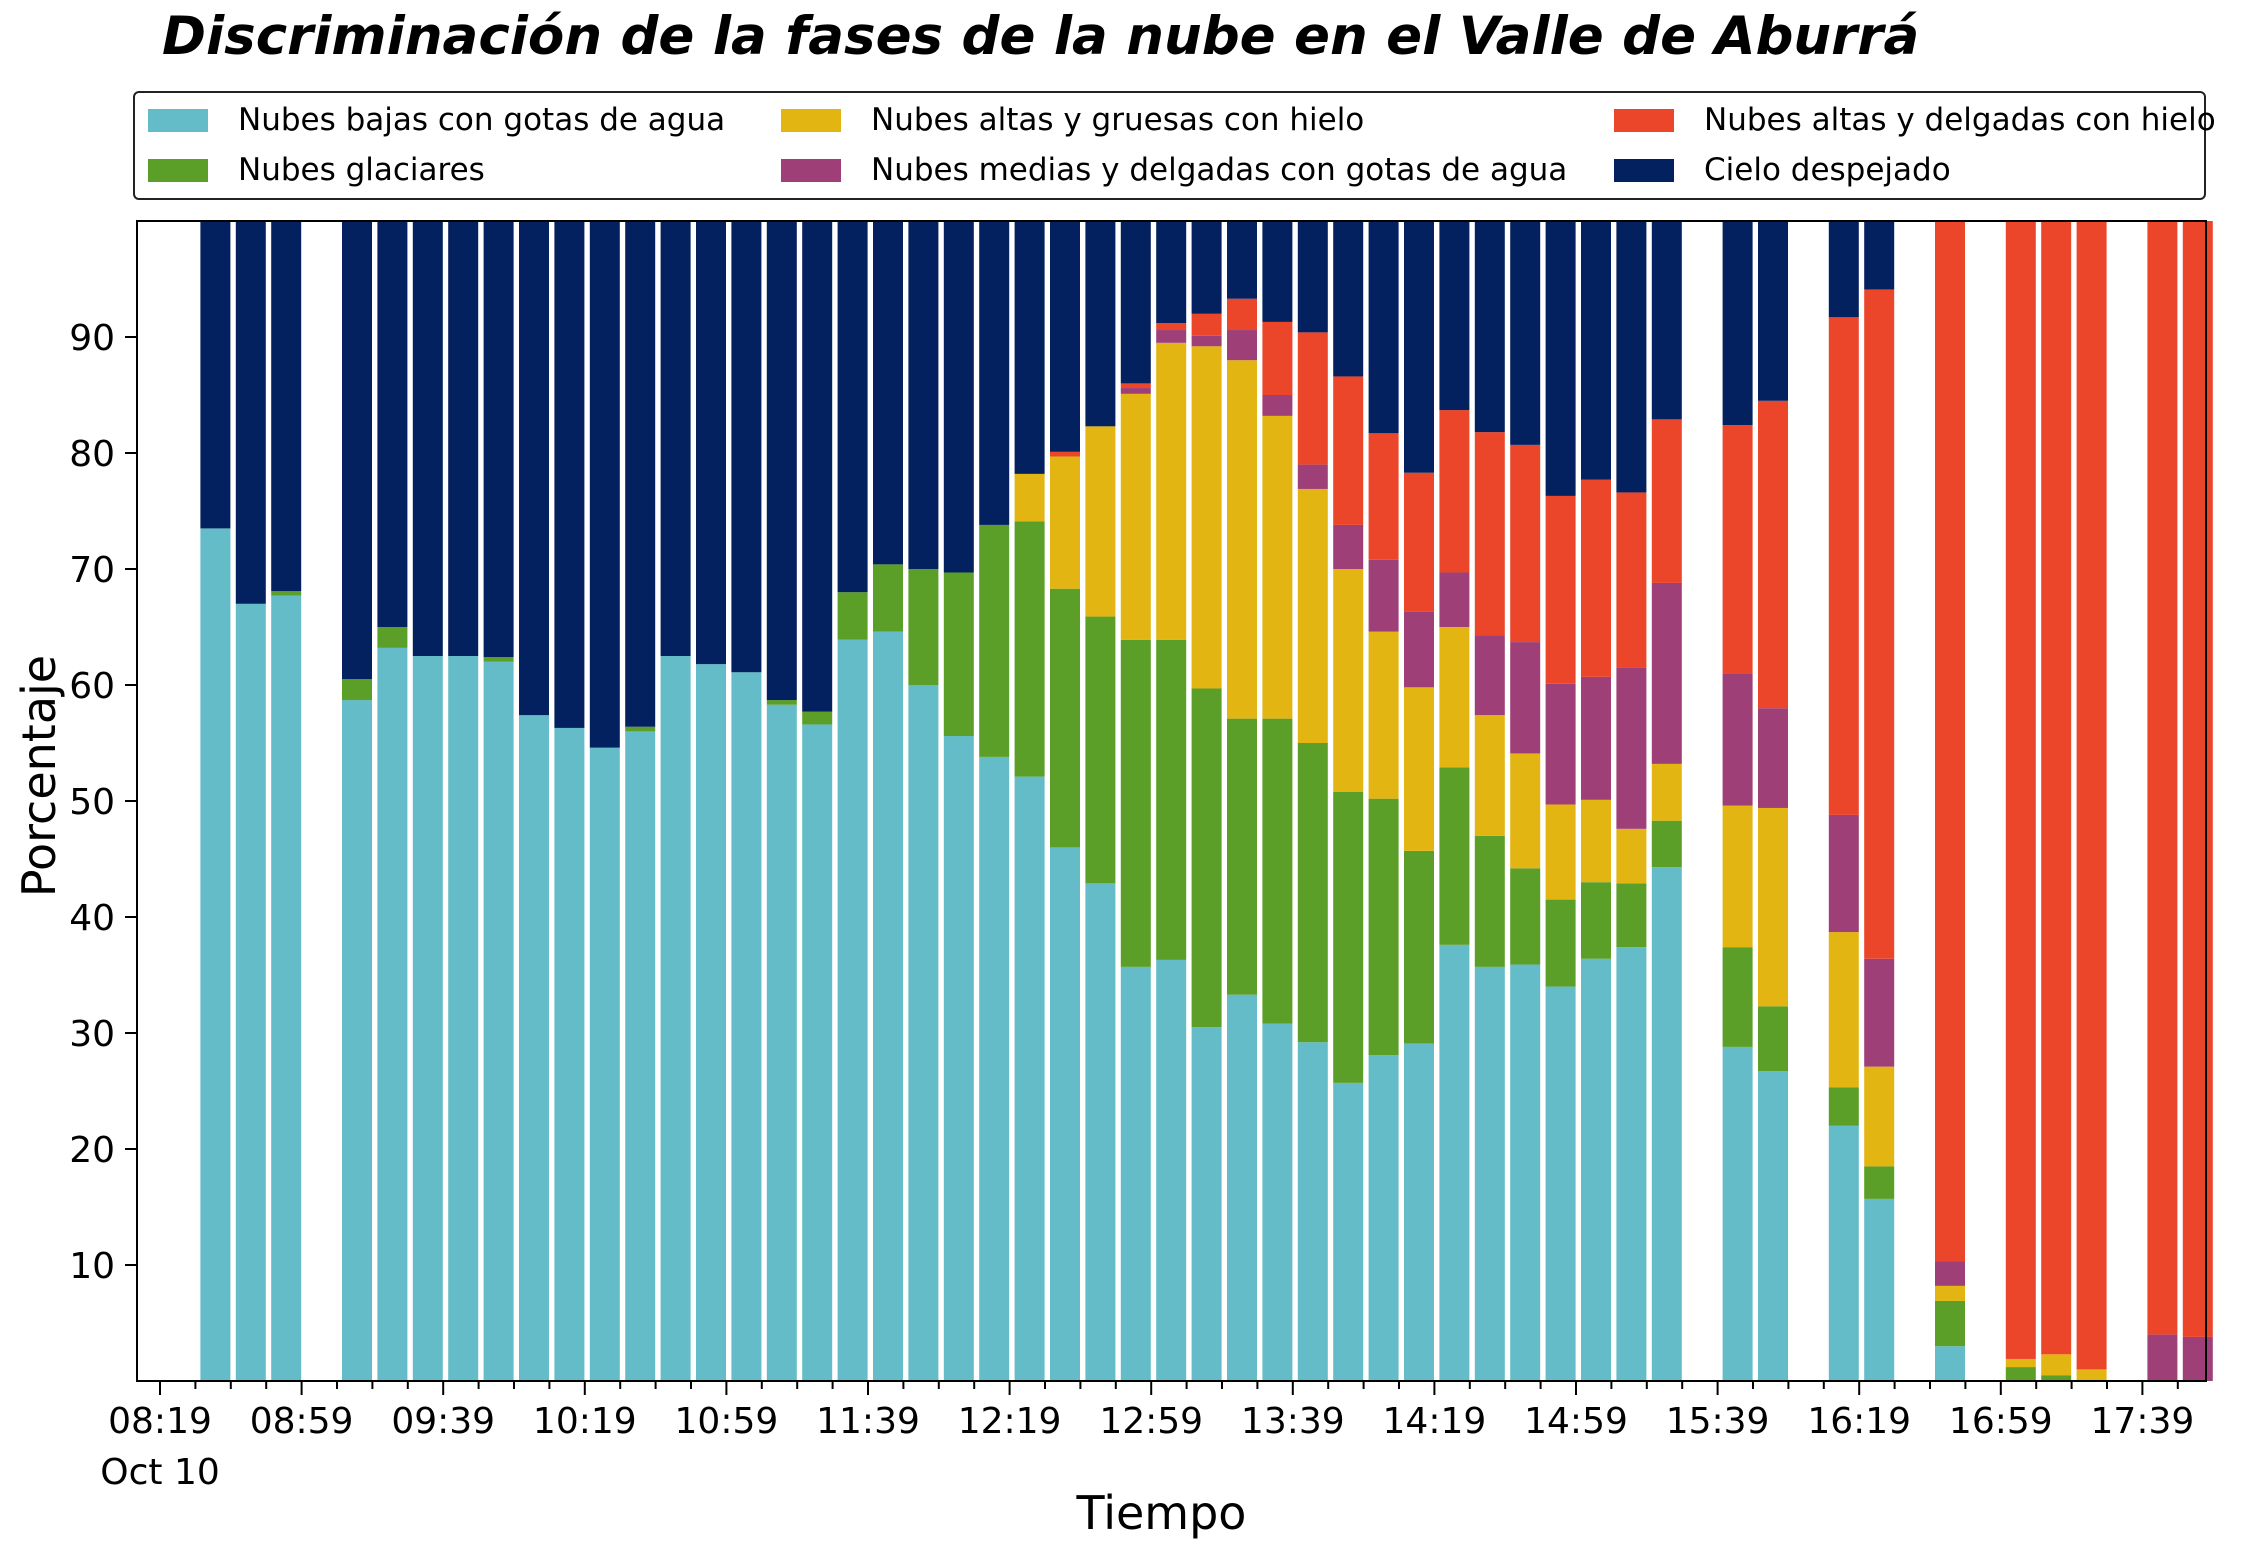 This screenshot has width=2244, height=1559. I want to click on y-axis: 10 20 30 40 50 60 70 80 90, so click(103, 802).